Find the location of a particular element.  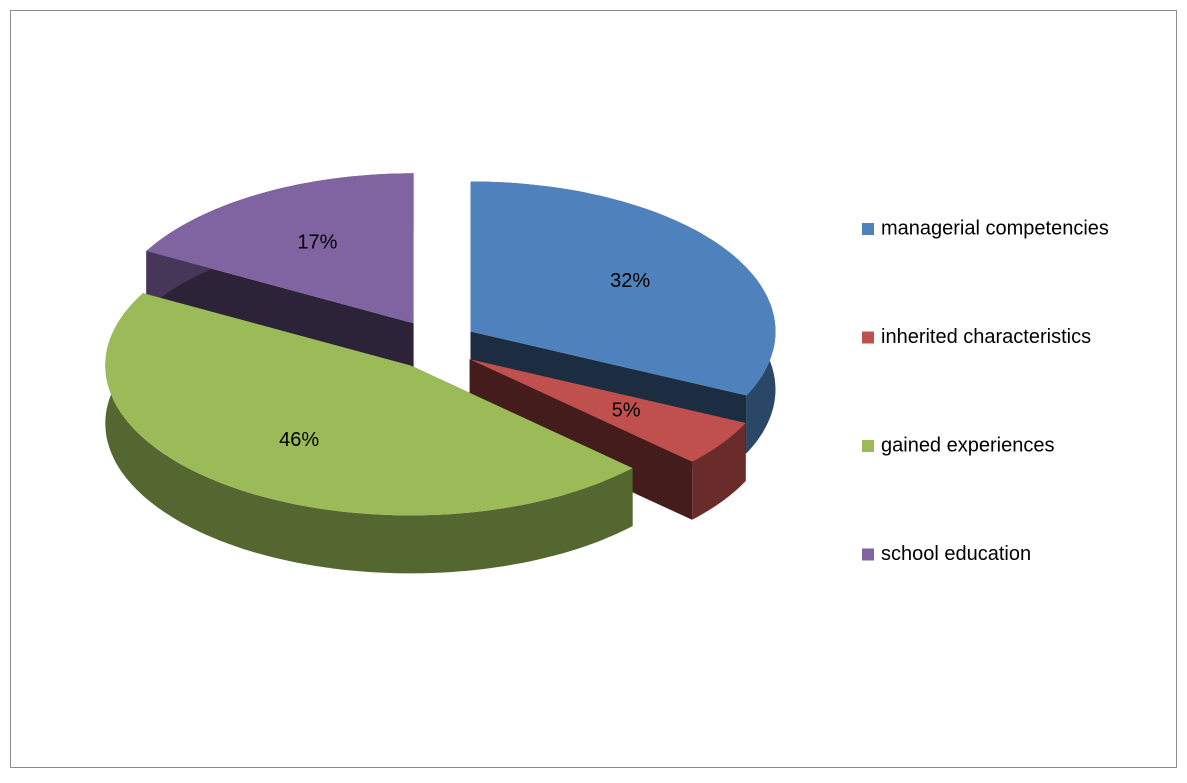

data-label: 46% is located at coordinates (299, 440).